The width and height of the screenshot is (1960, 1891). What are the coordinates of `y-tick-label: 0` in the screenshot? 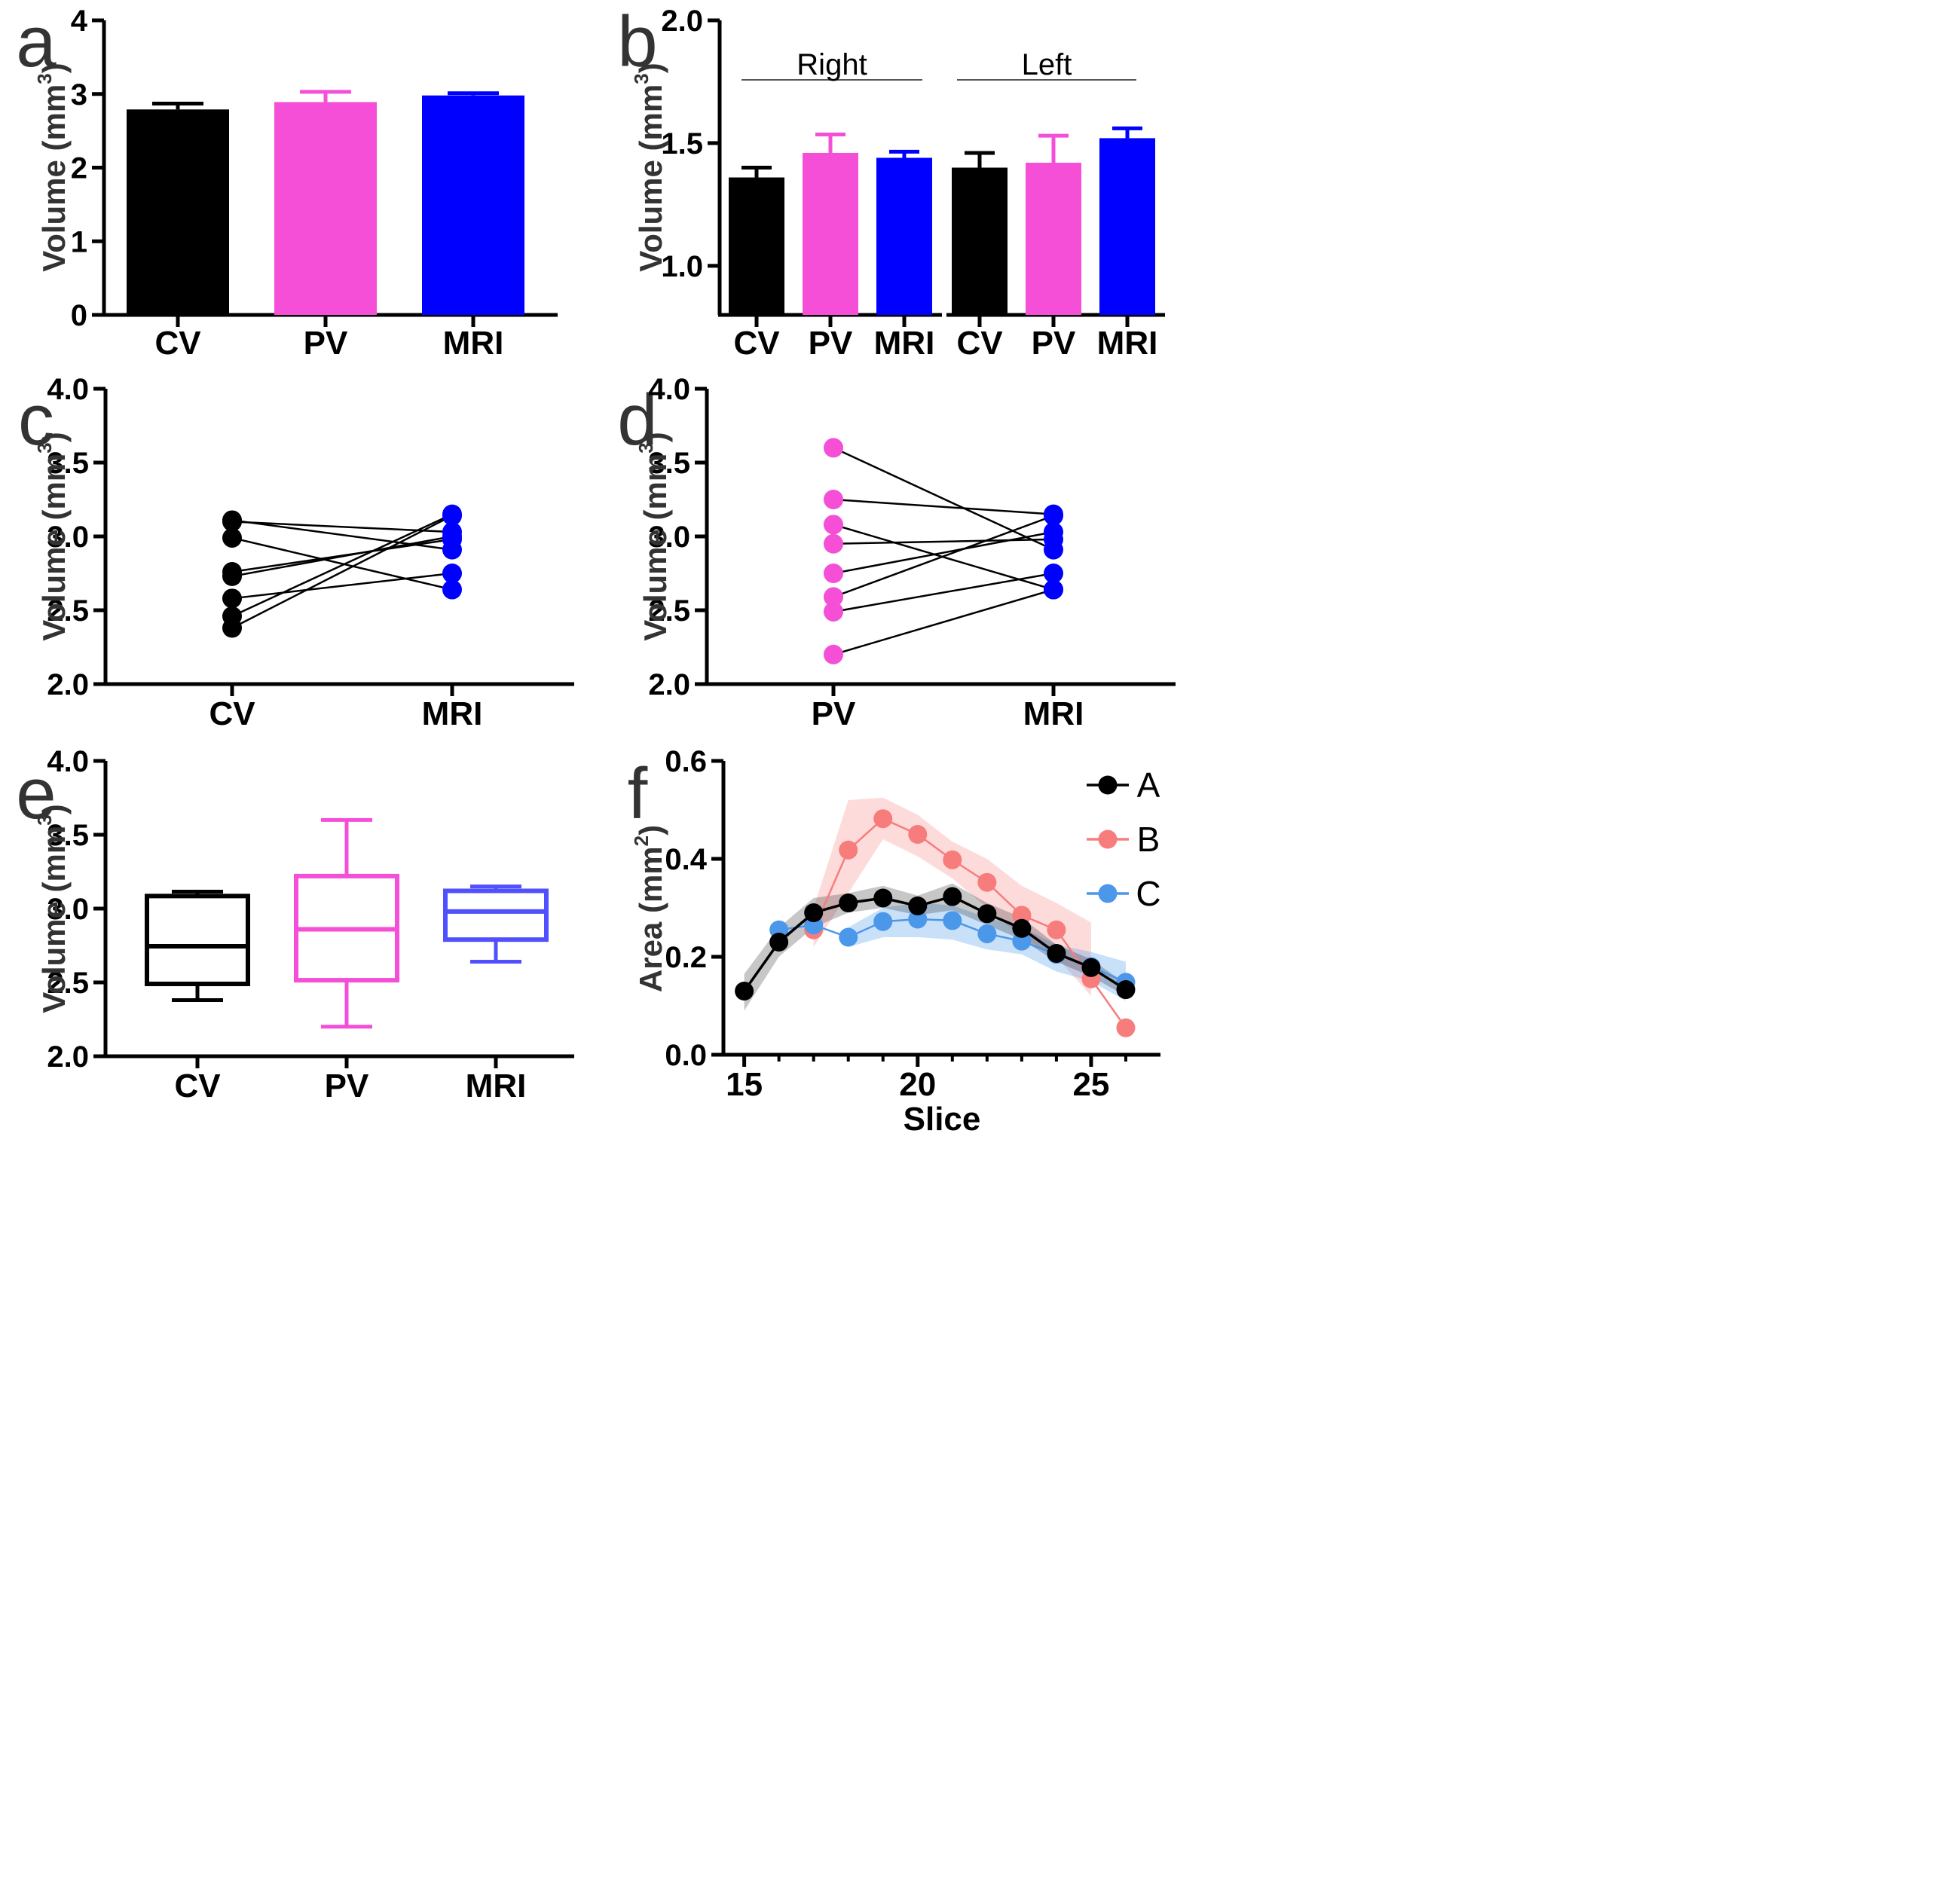 It's located at (79, 315).